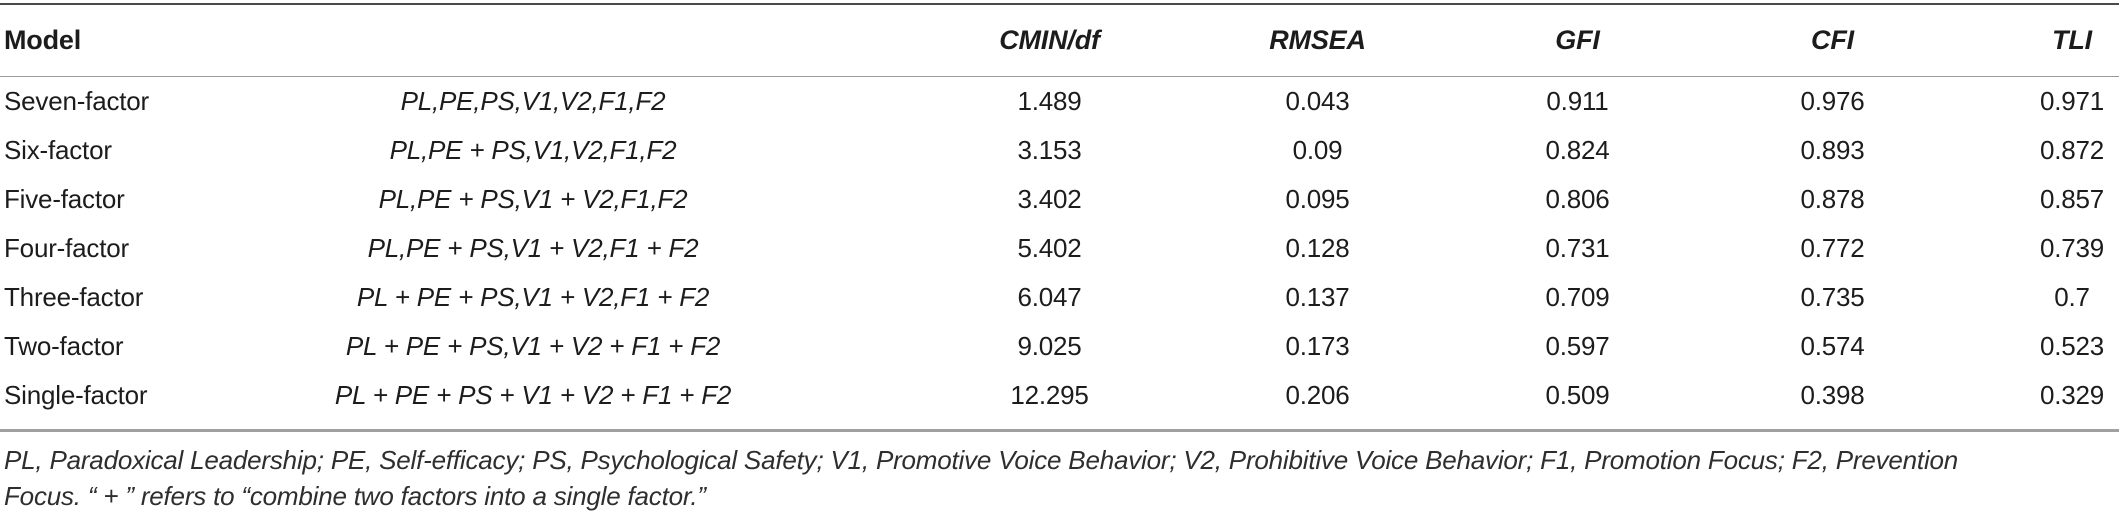  Describe the element at coordinates (1577, 346) in the screenshot. I see `gfi-cell: 0.597` at that location.